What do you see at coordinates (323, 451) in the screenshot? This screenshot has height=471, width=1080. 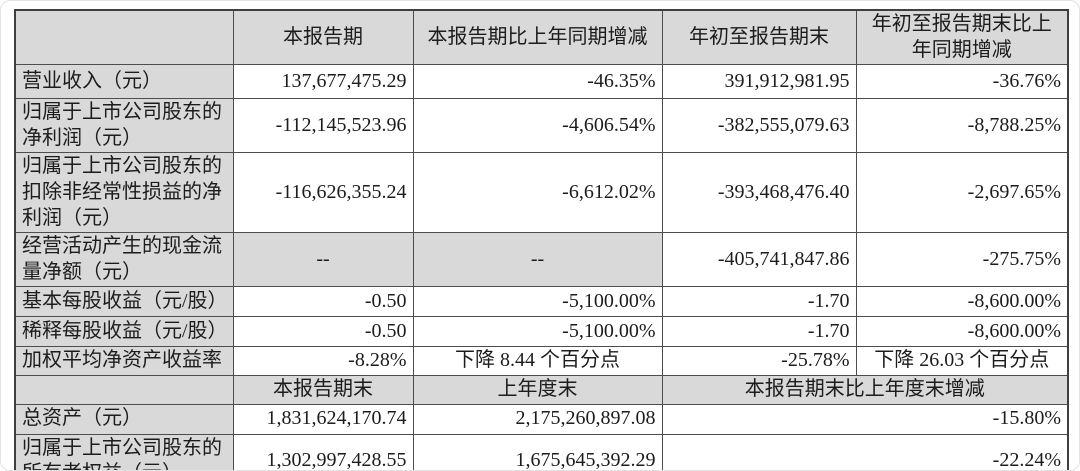 I see `cell-value: 1,302,997,428.55` at bounding box center [323, 451].